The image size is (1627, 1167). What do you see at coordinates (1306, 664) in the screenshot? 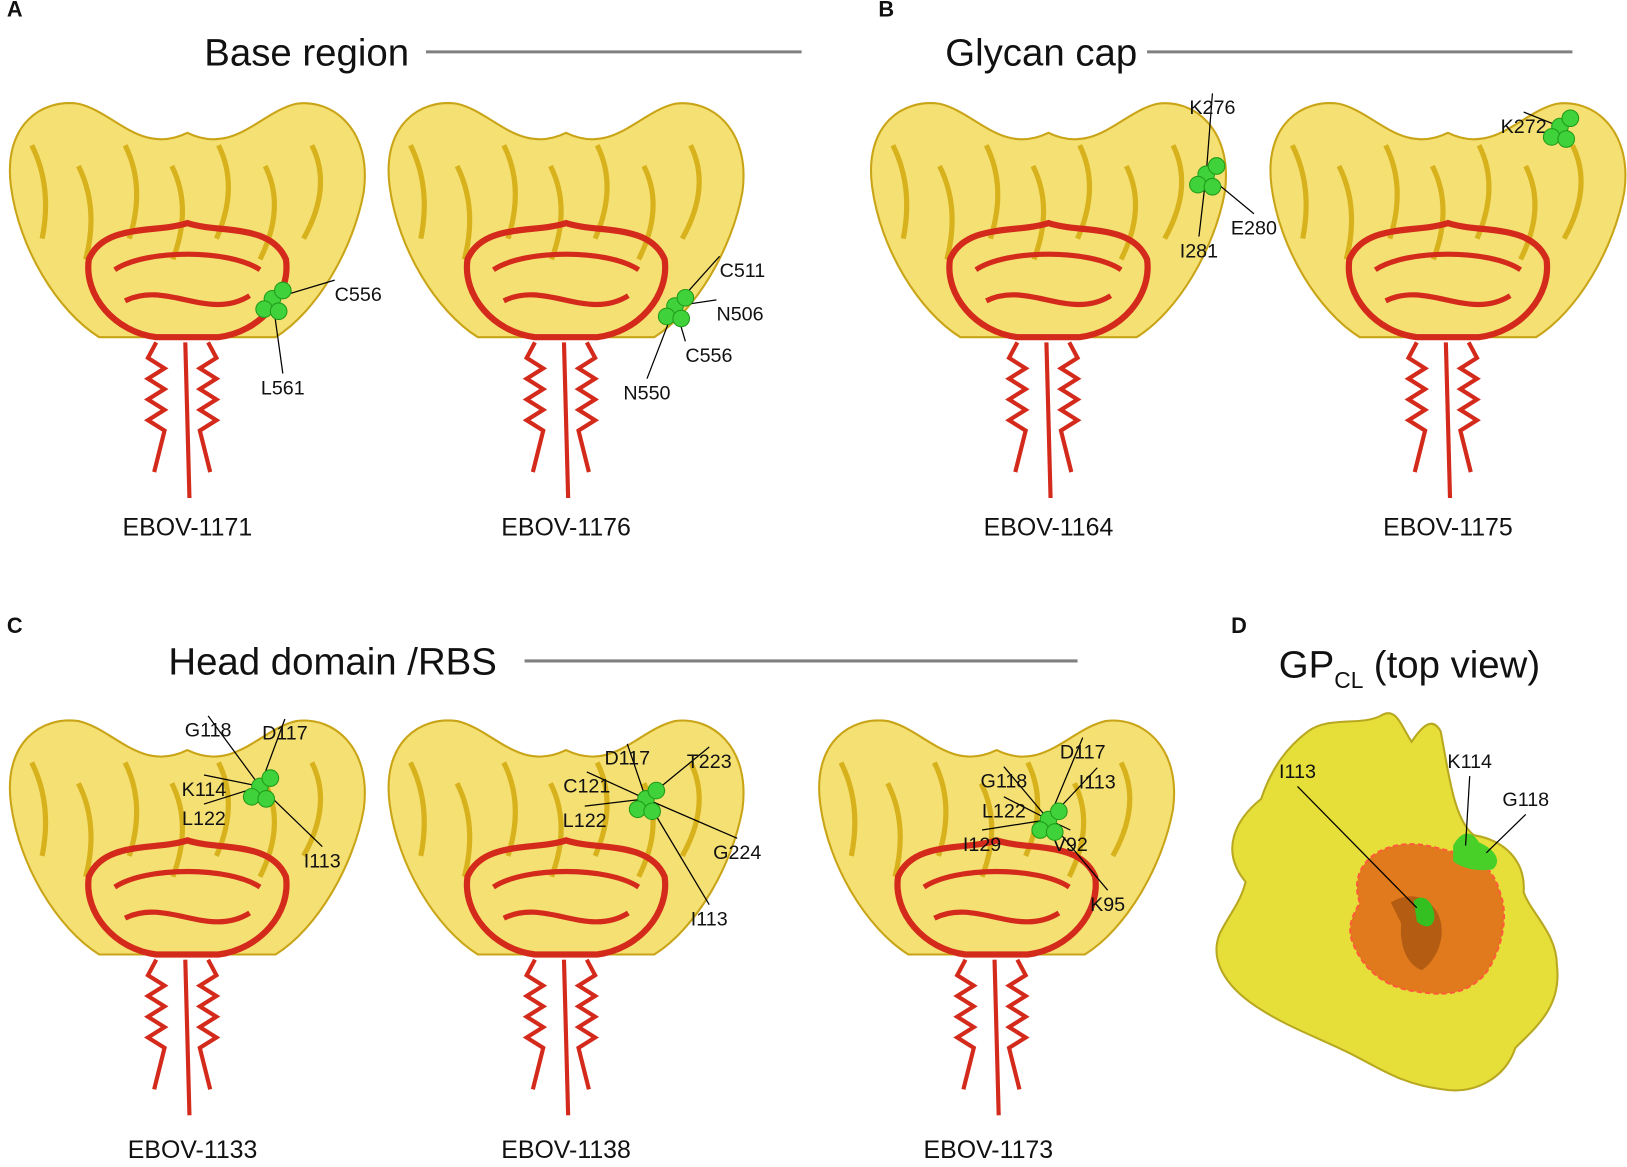
I see `title-main: GP` at bounding box center [1306, 664].